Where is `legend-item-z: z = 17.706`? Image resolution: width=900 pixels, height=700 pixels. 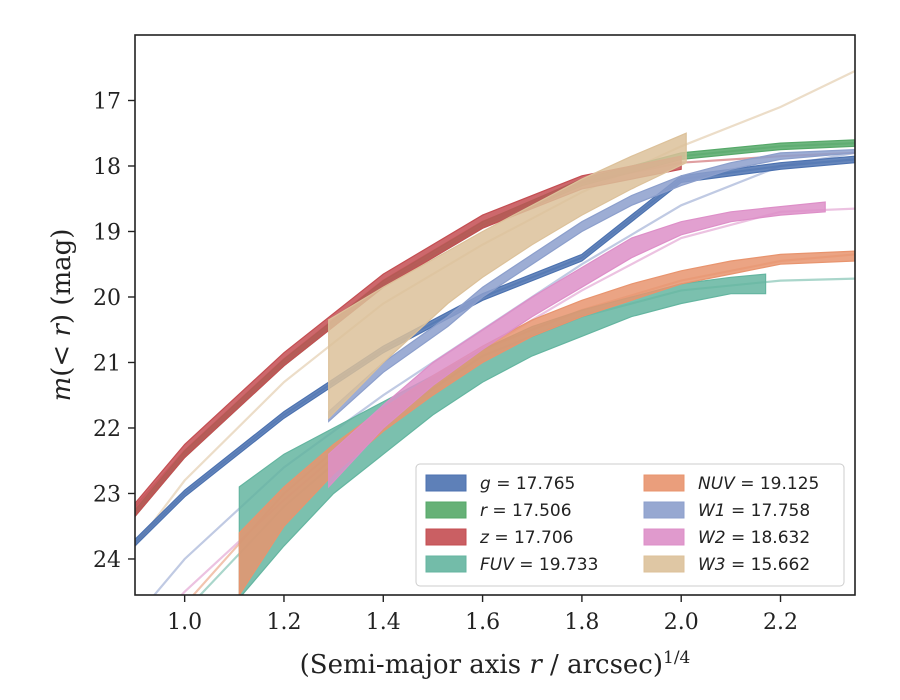 legend-item-z: z = 17.706 is located at coordinates (499, 538).